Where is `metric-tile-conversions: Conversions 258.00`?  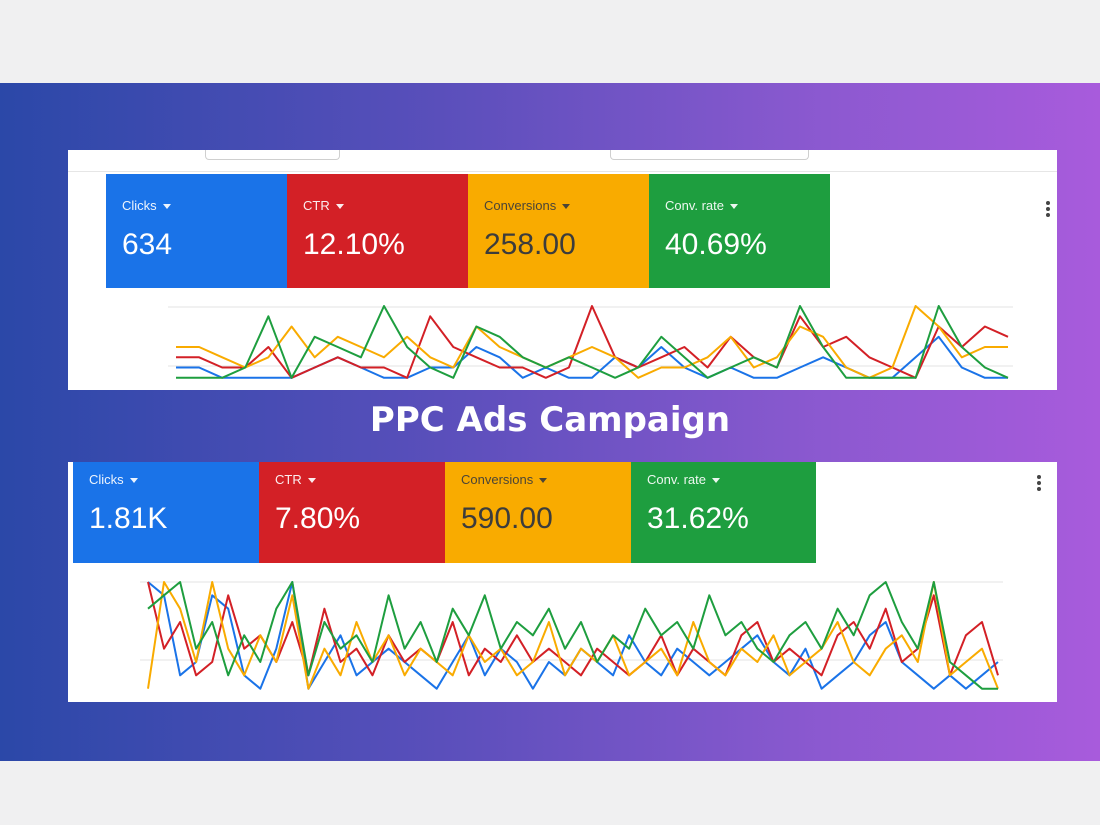
metric-tile-conversions: Conversions 258.00 is located at coordinates (558, 231).